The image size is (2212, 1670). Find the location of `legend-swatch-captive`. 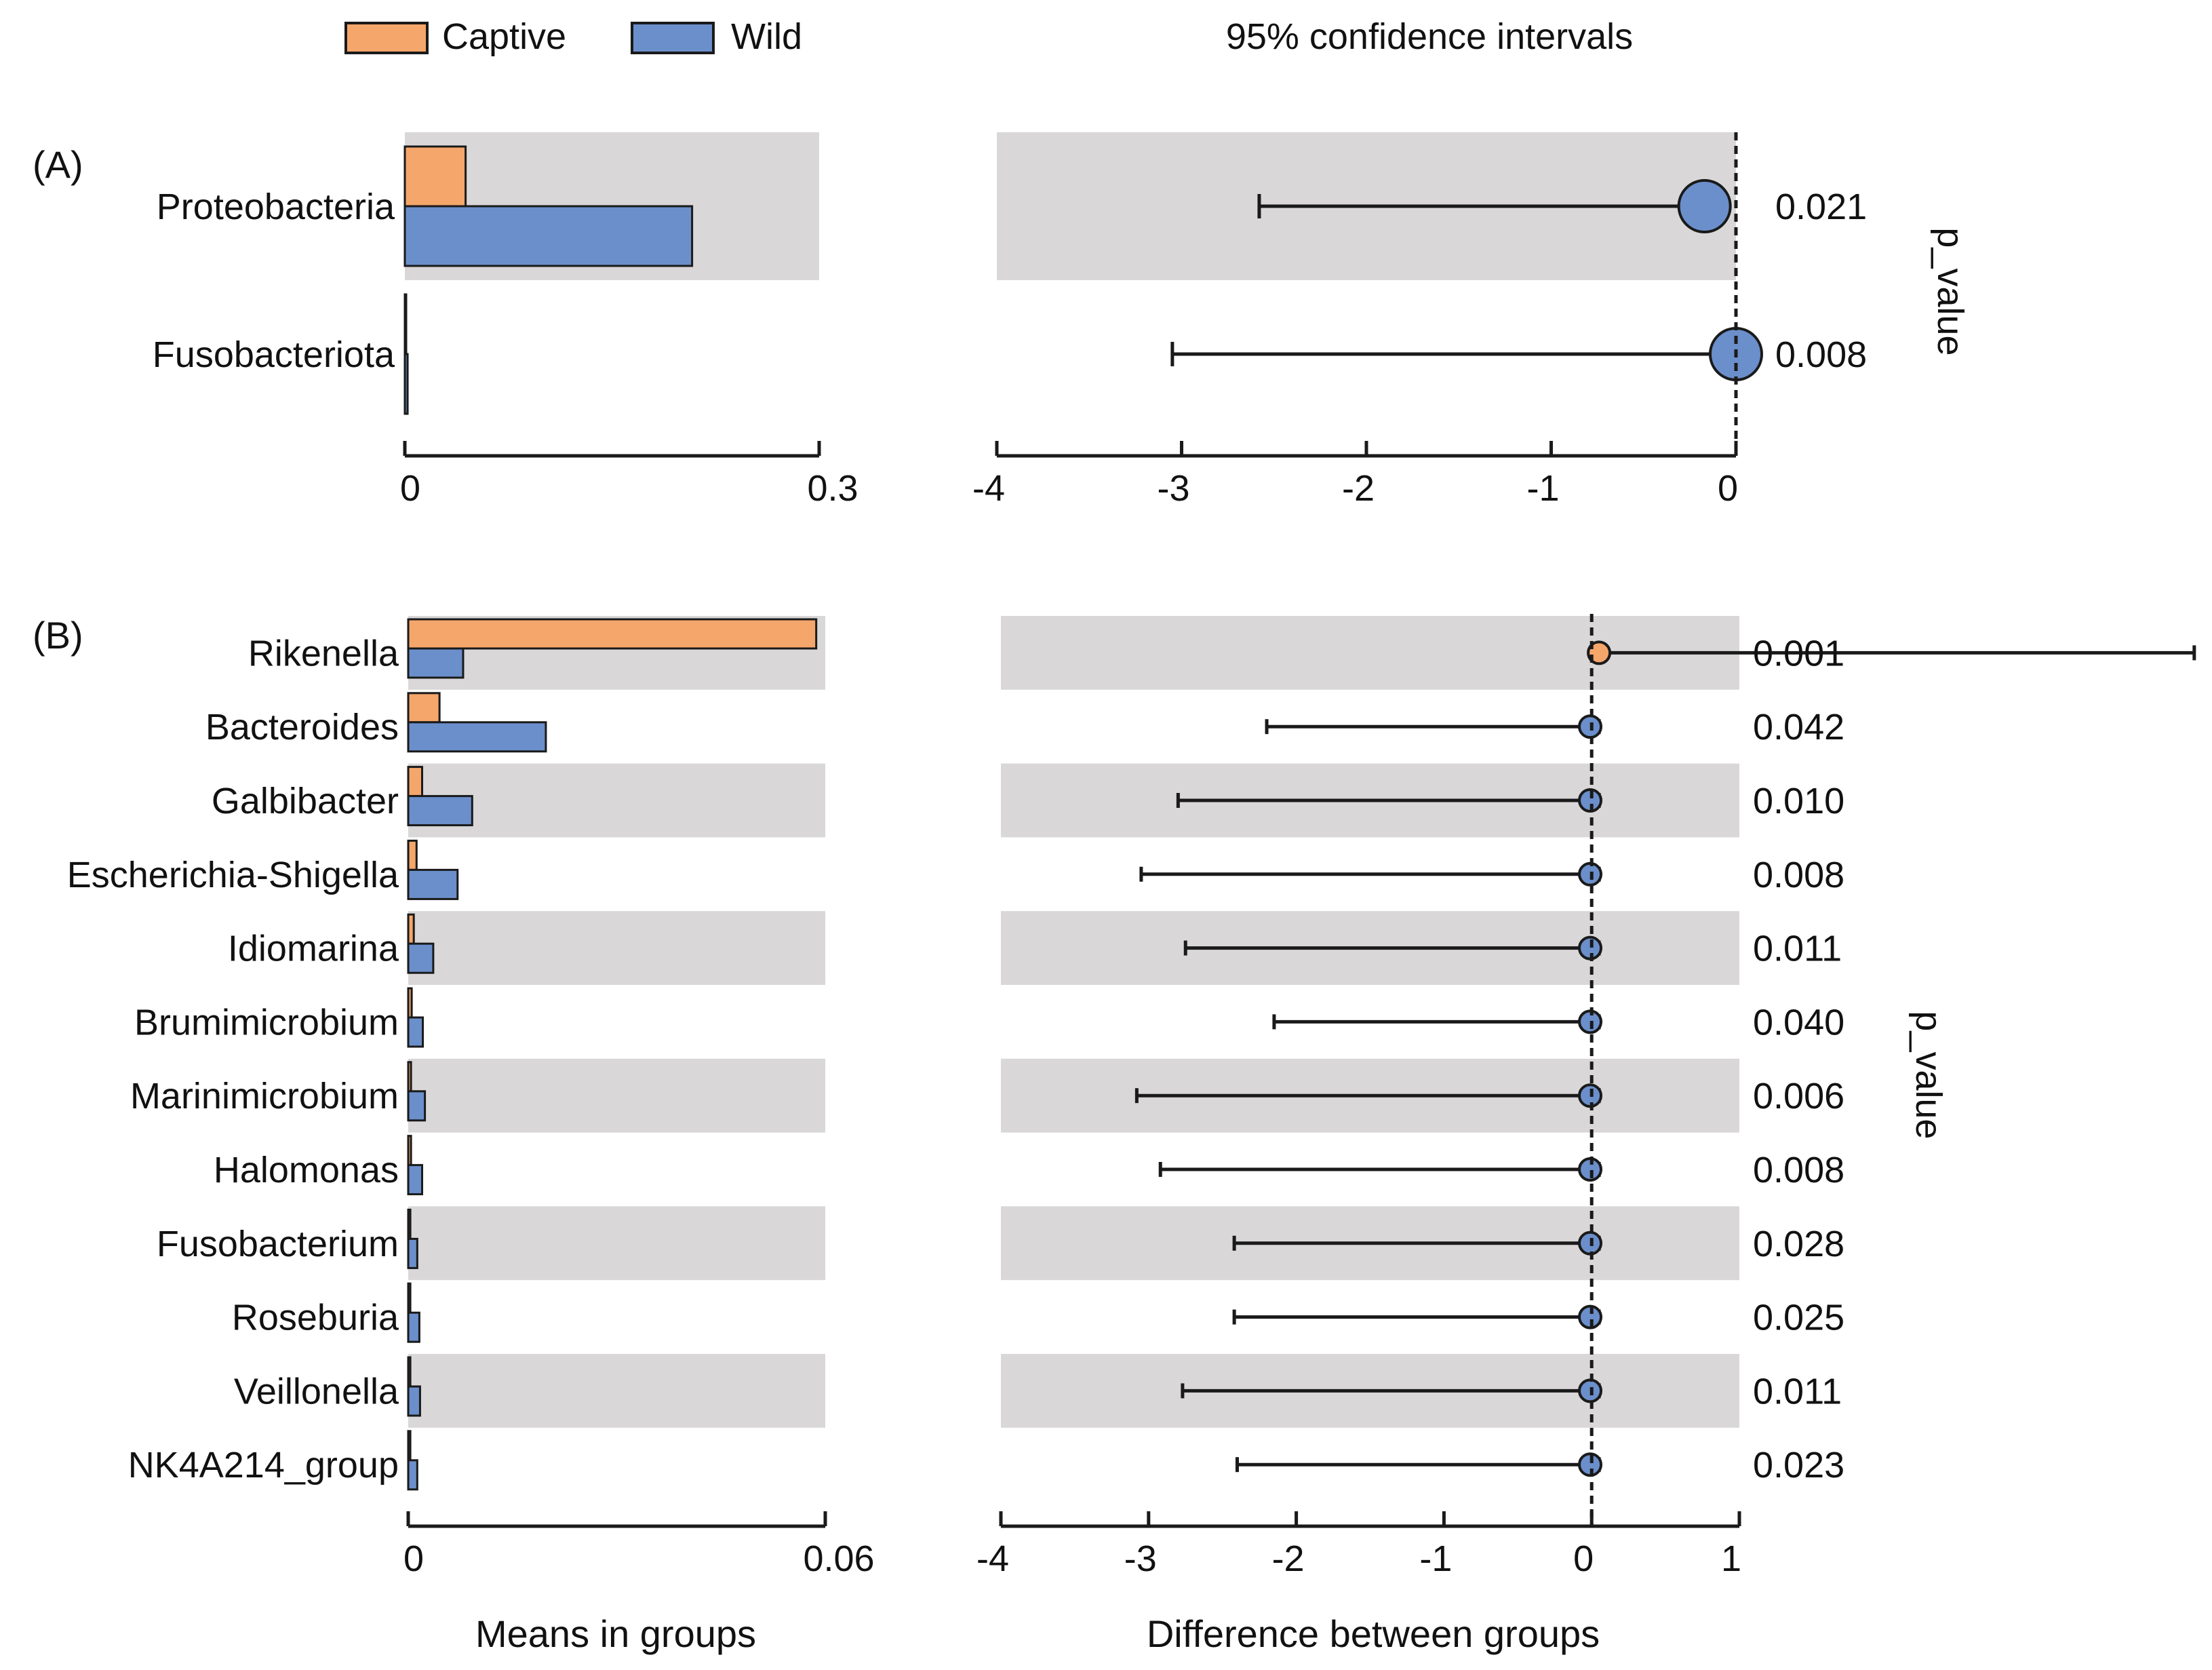

legend-swatch-captive is located at coordinates (387, 38).